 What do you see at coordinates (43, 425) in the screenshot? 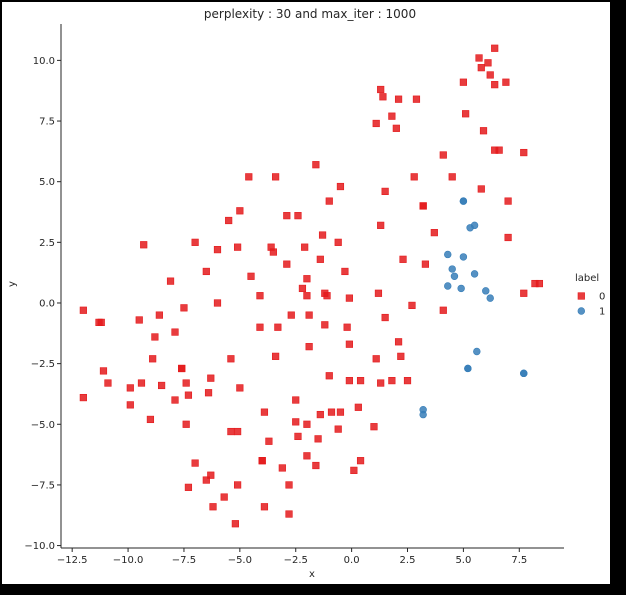
I see `y-tick-label: −5.0` at bounding box center [43, 425].